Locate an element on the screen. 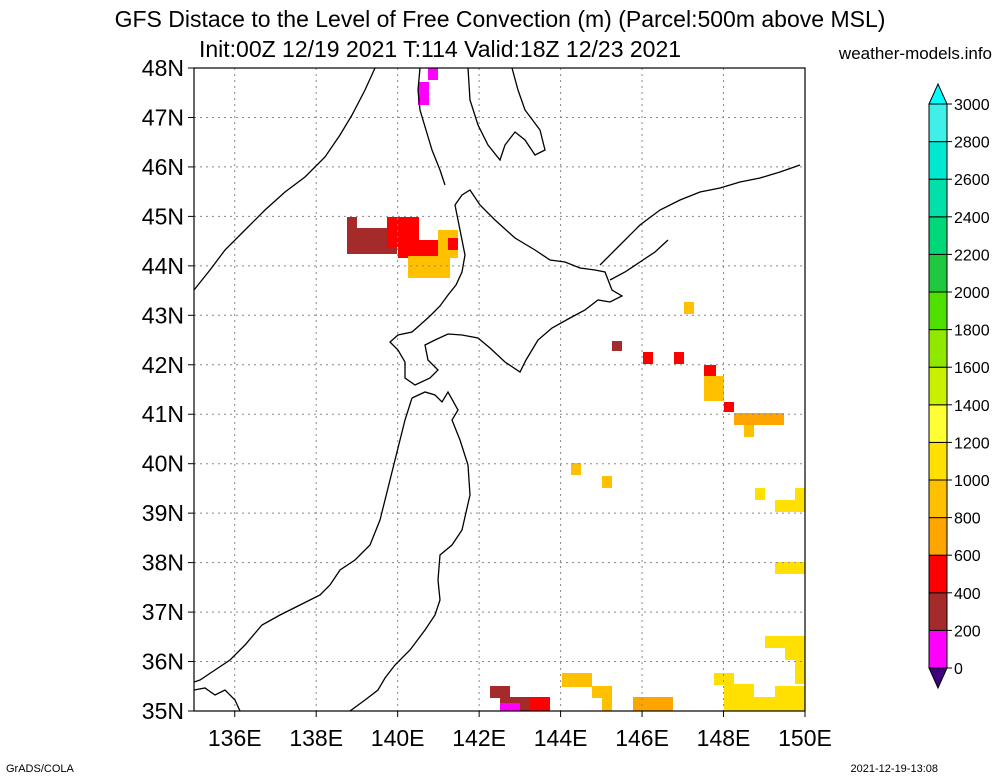 Image resolution: width=1000 pixels, height=779 pixels. colorbar-label: 2800 is located at coordinates (972, 143).